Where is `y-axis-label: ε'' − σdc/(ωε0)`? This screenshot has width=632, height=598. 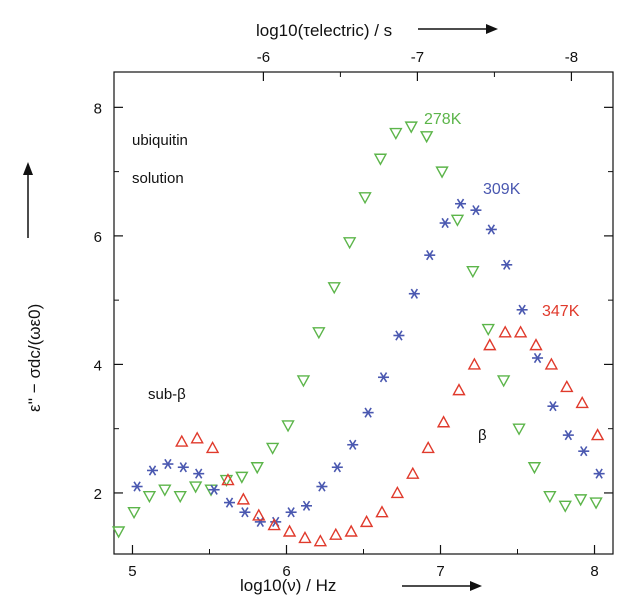 y-axis-label: ε'' − σdc/(ωε0) is located at coordinates (34, 358).